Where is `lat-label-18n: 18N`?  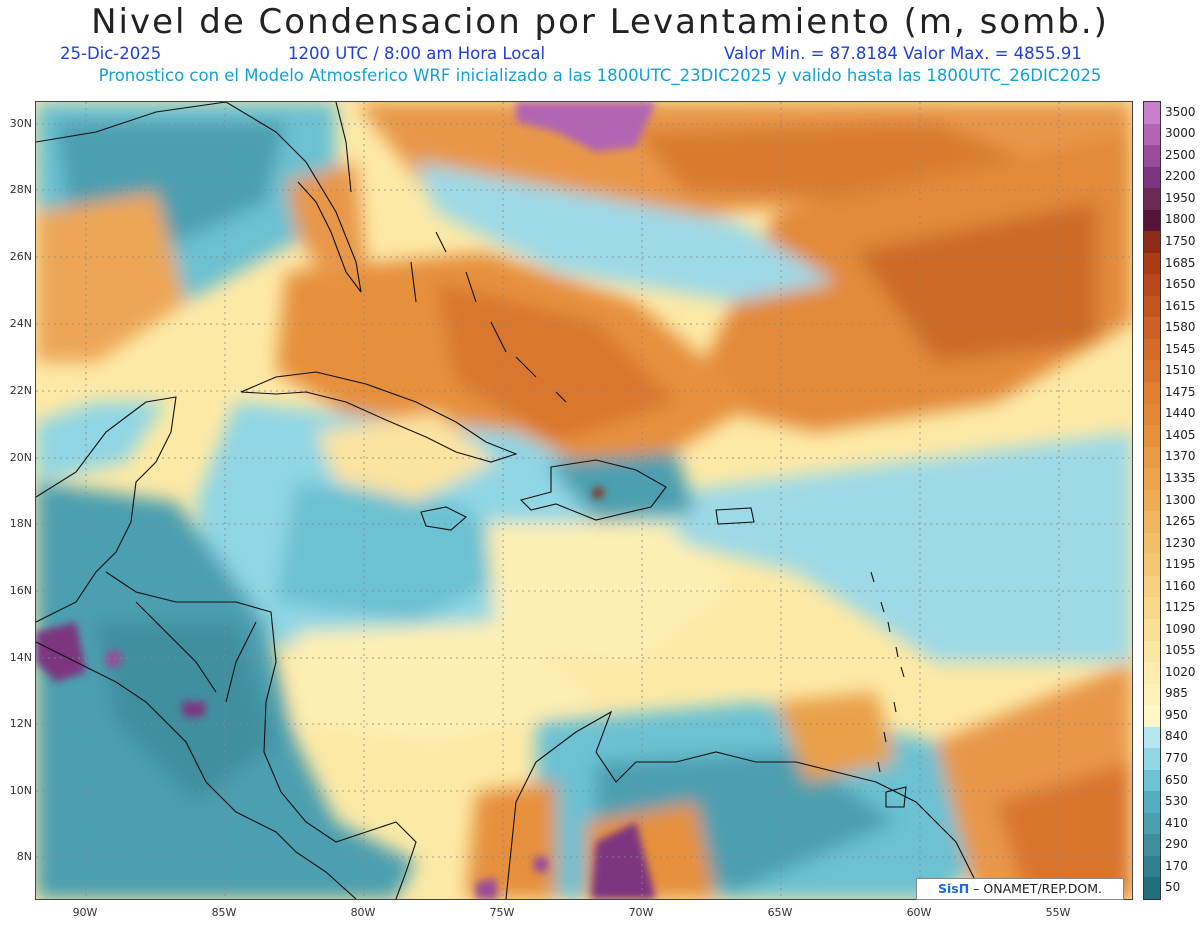 lat-label-18n: 18N is located at coordinates (20, 523).